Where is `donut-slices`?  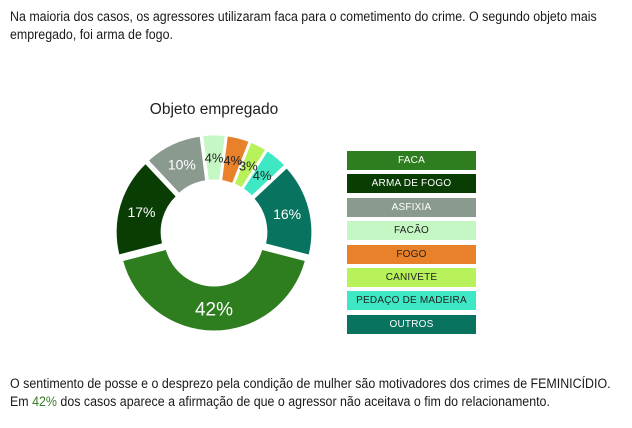
donut-slices is located at coordinates (214, 233).